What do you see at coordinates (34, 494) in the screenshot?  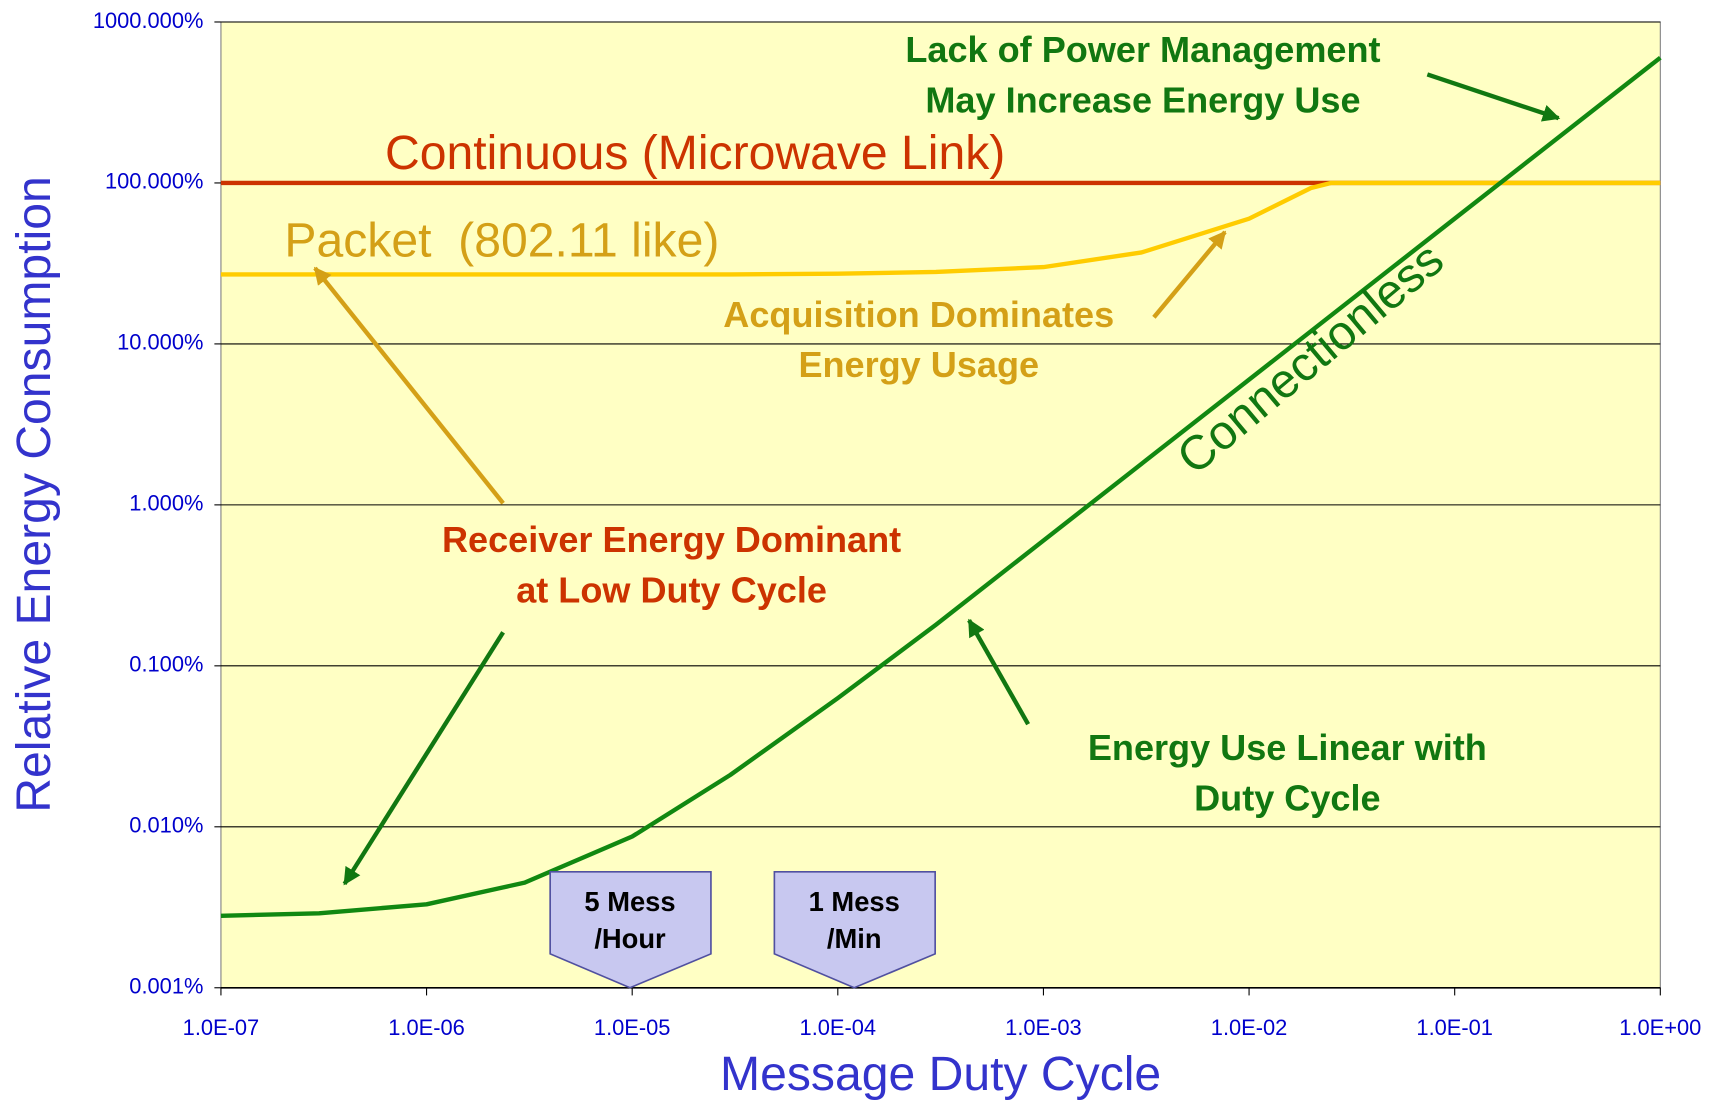 I see `y-axis-title: Relative Energy Consumption` at bounding box center [34, 494].